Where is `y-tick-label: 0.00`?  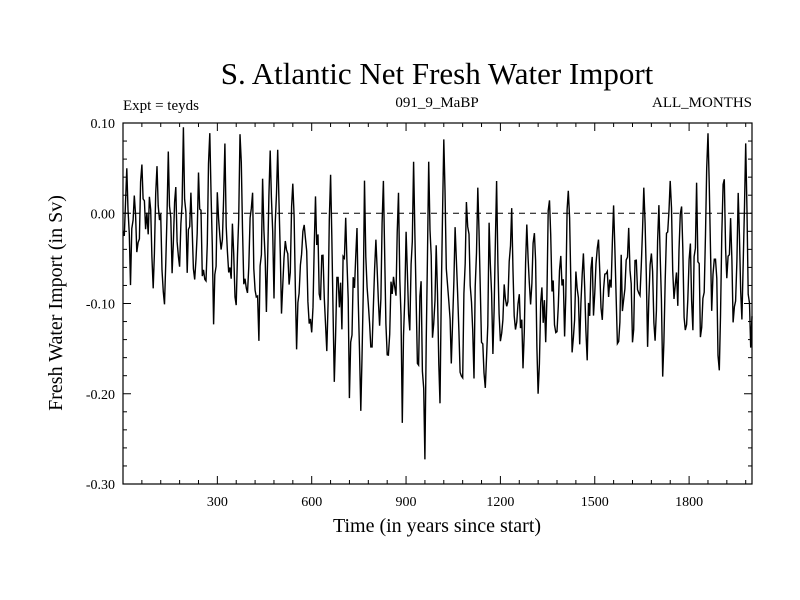 y-tick-label: 0.00 is located at coordinates (103, 214).